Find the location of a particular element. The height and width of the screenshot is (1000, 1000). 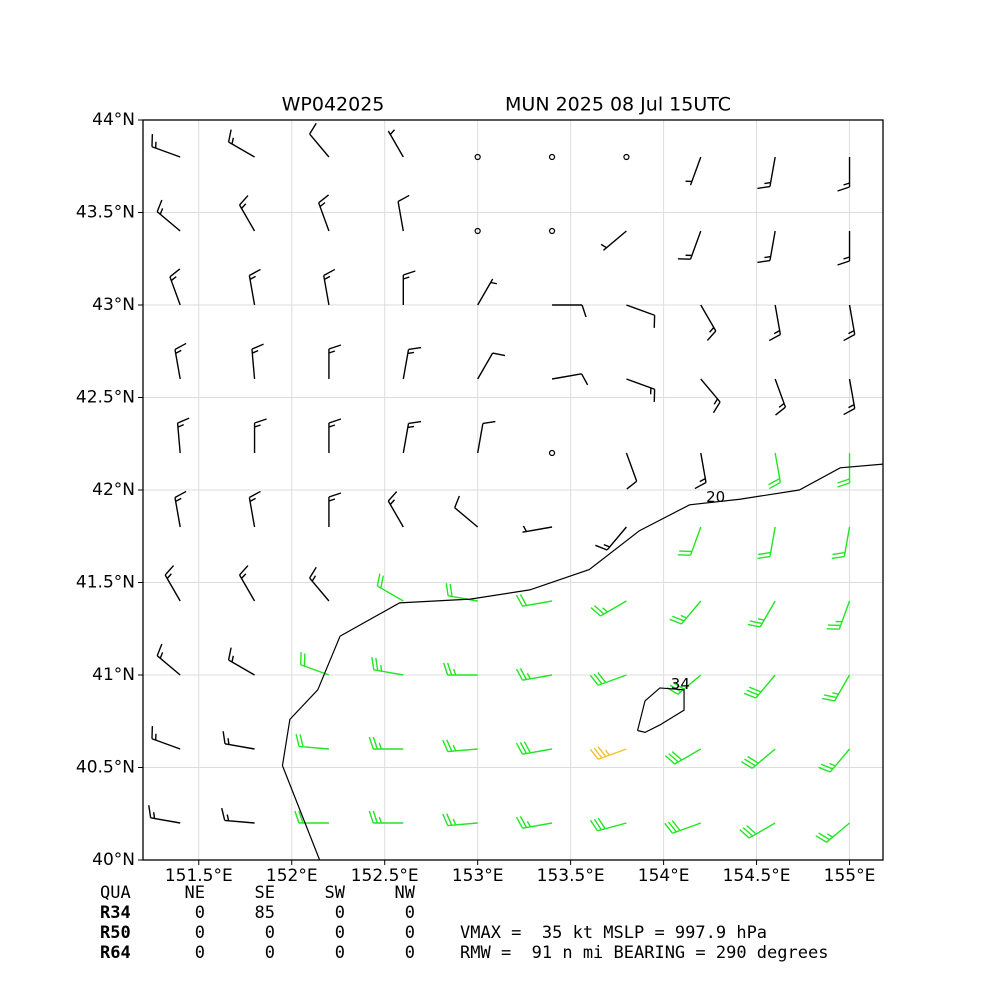

info-line: VMAX = 35 kt MSLP = 997.9 hPa is located at coordinates (613, 933).